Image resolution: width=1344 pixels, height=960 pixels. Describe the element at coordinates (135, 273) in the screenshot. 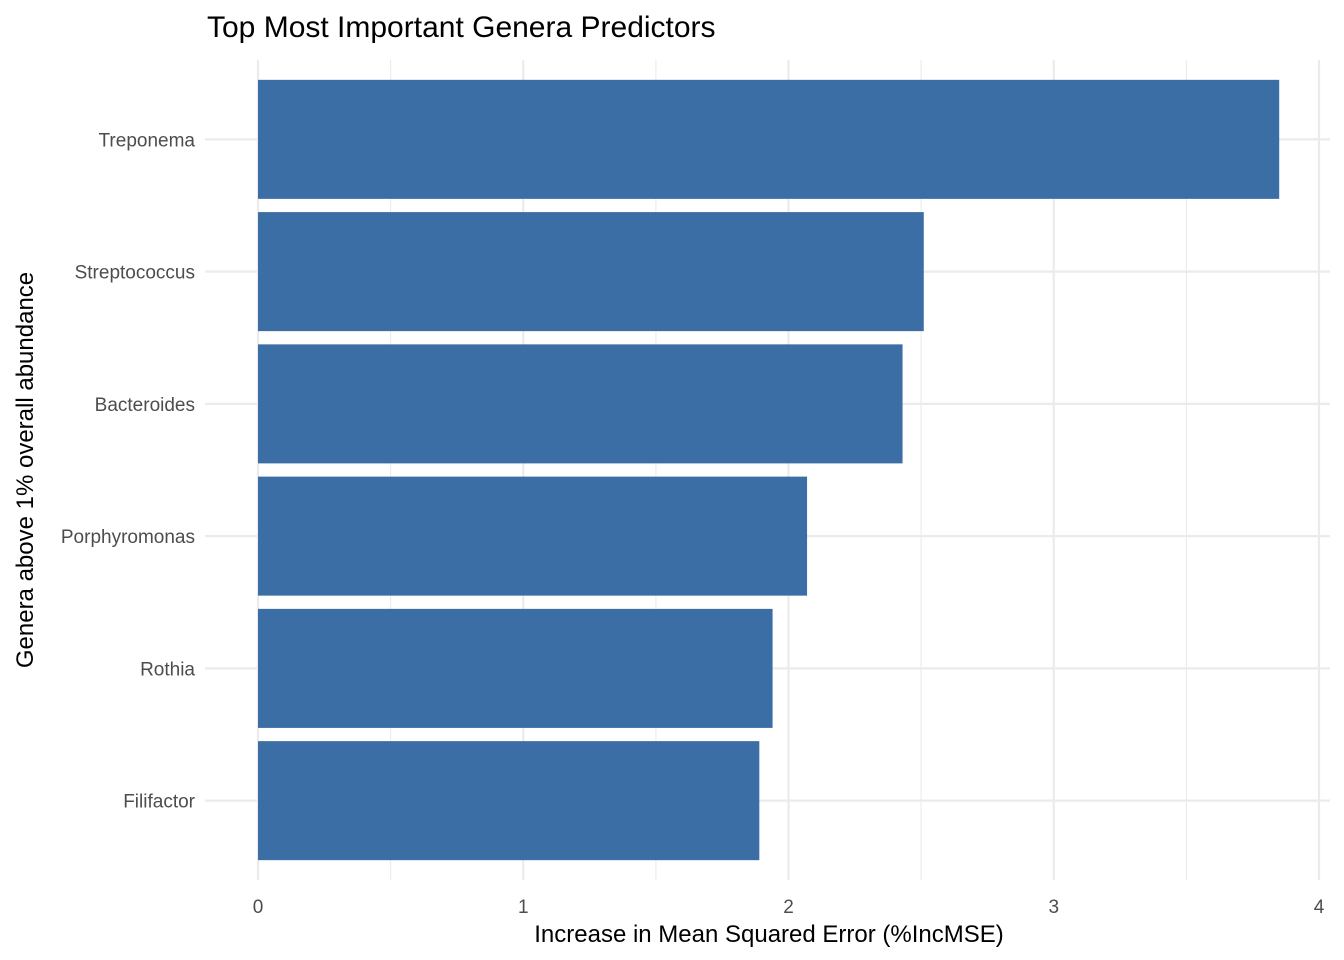

I see `y-tick-label: Streptococcus` at that location.